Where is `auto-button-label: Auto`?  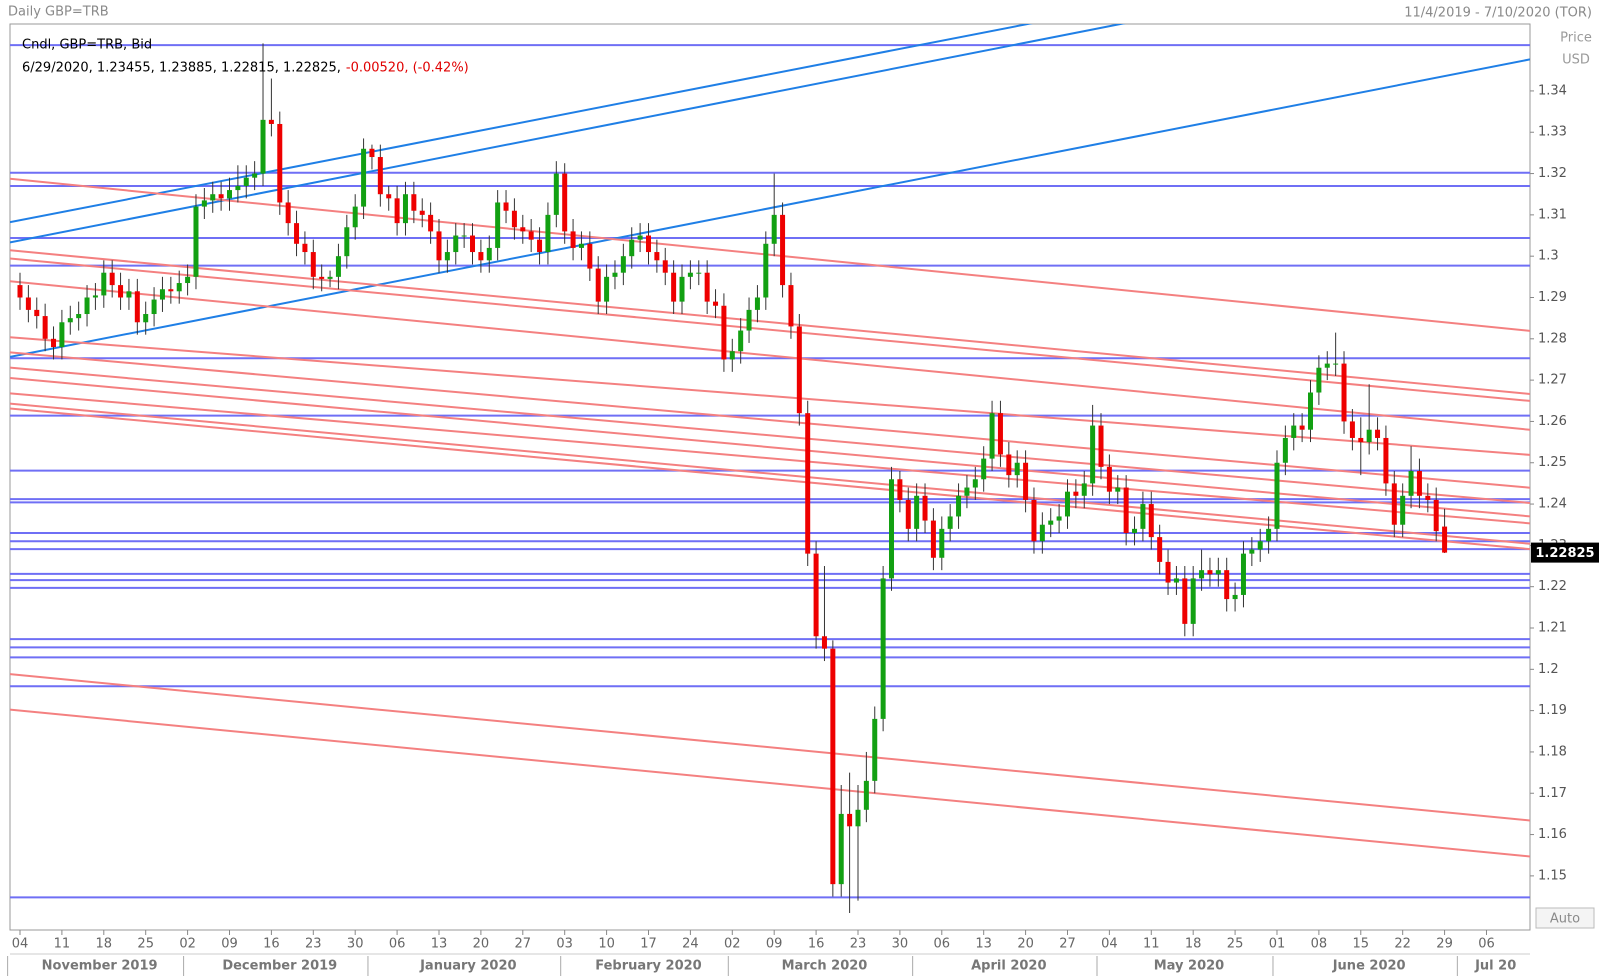
auto-button-label: Auto is located at coordinates (1565, 919).